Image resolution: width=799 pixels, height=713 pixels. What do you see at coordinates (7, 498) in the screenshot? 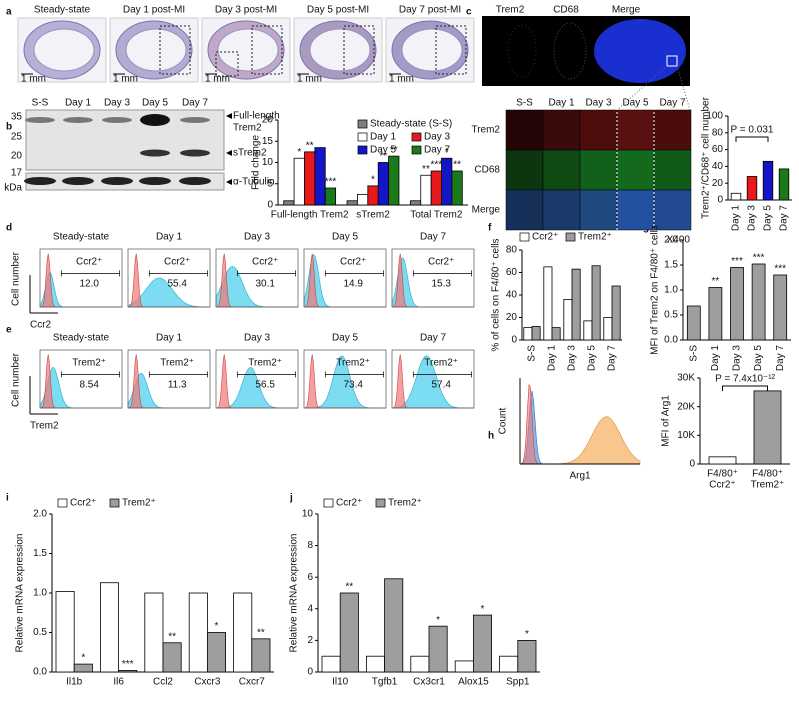
I see `panel-label: i` at bounding box center [7, 498].